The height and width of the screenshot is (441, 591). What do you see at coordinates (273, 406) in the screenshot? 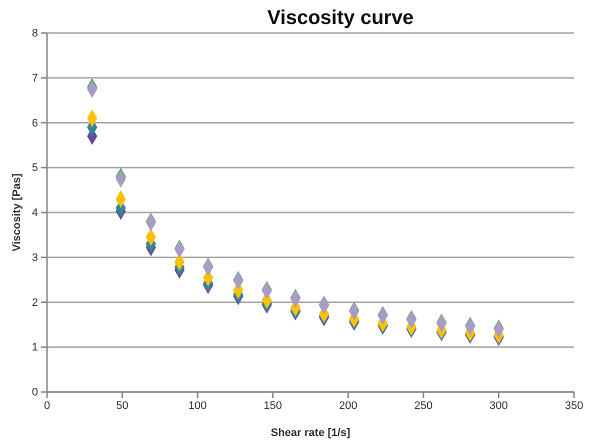
I see `x-tick-label: 150` at bounding box center [273, 406].